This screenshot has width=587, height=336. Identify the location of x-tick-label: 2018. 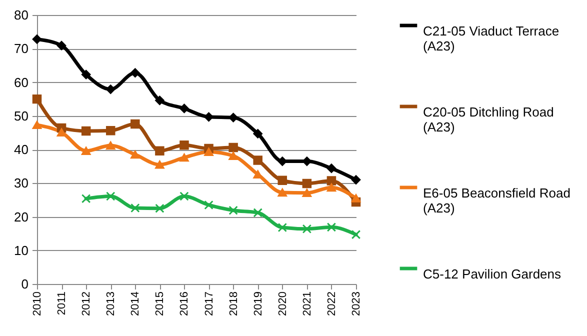
(234, 304).